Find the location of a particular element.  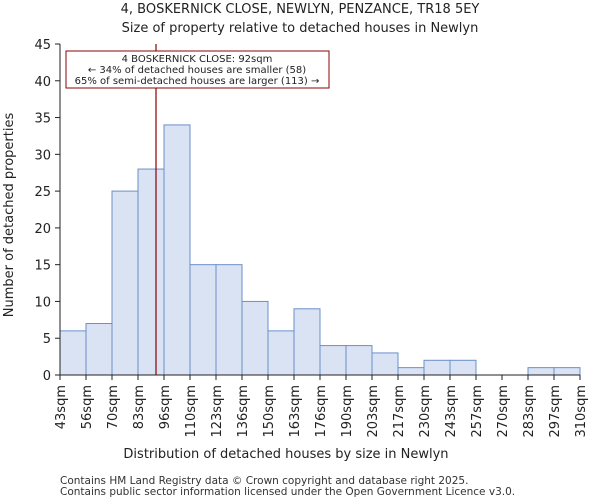

bar-243sqm is located at coordinates (463, 367).